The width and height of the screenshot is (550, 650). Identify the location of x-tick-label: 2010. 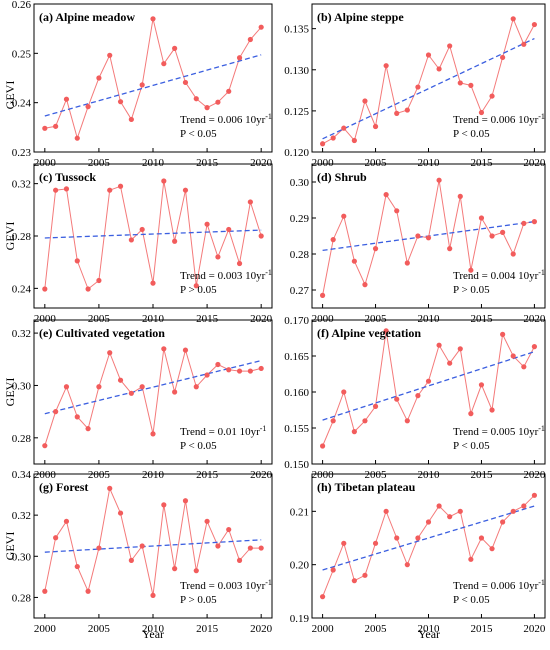
(153, 629).